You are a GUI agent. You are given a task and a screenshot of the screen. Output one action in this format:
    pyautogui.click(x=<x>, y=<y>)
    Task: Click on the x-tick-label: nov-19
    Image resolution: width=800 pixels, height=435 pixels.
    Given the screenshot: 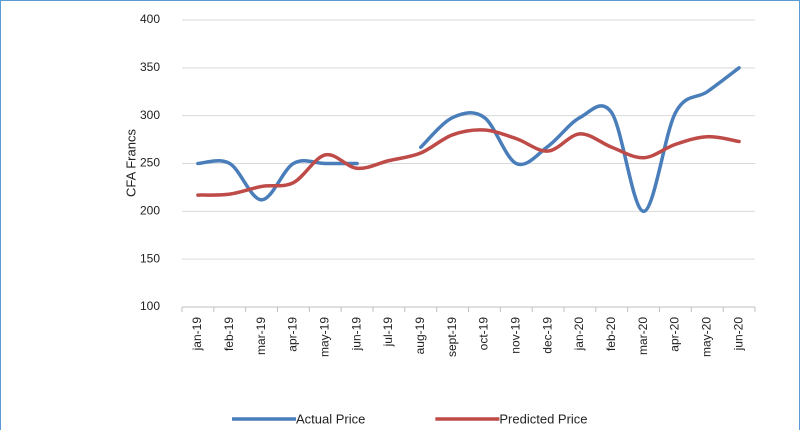 What is the action you would take?
    pyautogui.click(x=515, y=335)
    